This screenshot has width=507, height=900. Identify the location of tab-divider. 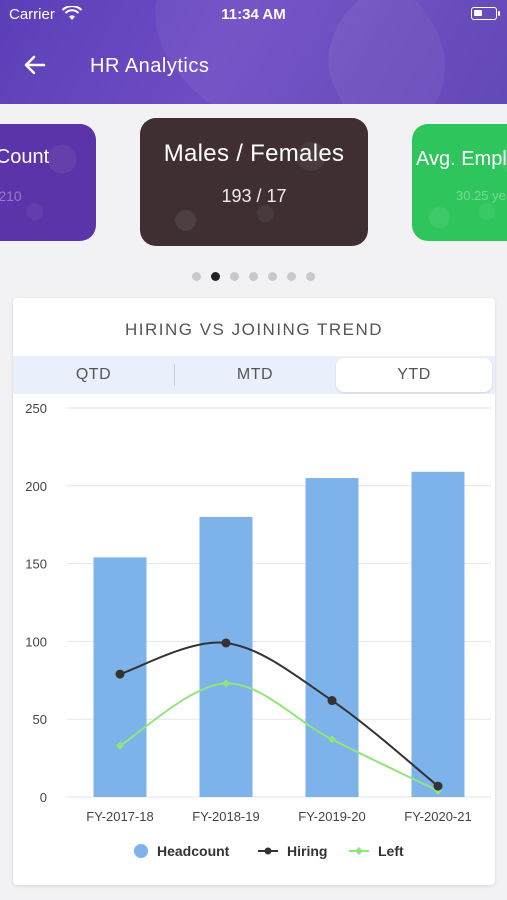
(174, 375).